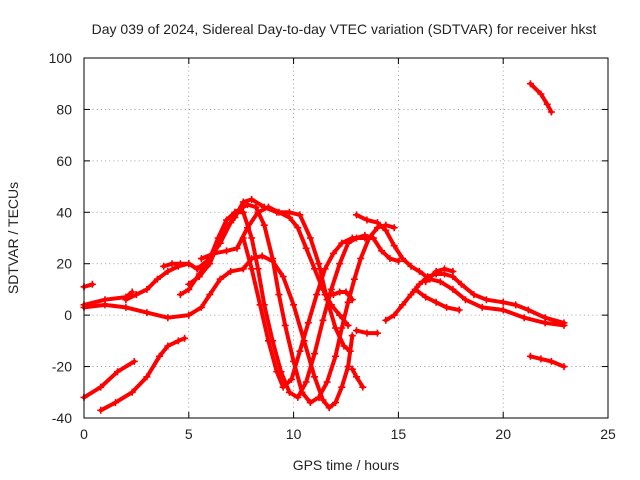  What do you see at coordinates (64, 161) in the screenshot?
I see `y-tick-label: 60` at bounding box center [64, 161].